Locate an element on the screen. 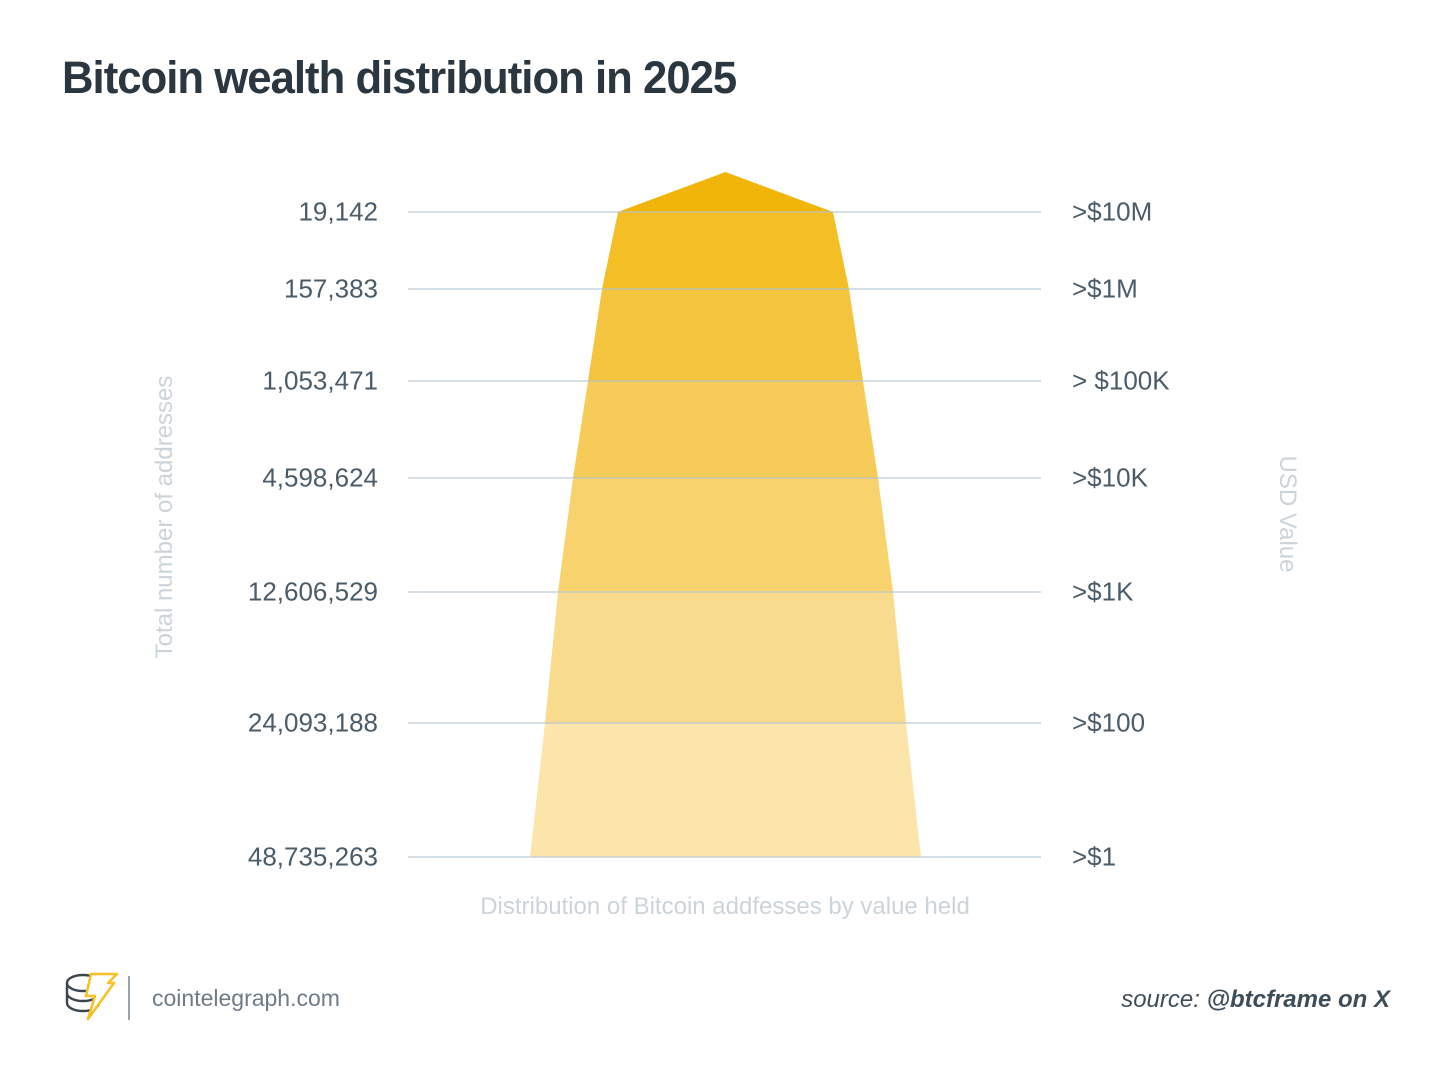 Image resolution: width=1450 pixels, height=1078 pixels. address-count-label: 48,735,263 is located at coordinates (312, 856).